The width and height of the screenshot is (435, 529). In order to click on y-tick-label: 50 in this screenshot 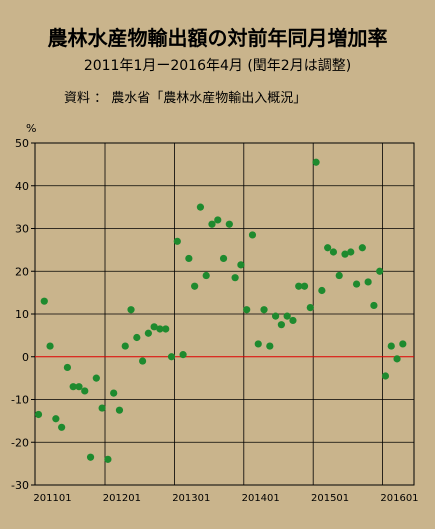, I will do `click(22, 143)`.